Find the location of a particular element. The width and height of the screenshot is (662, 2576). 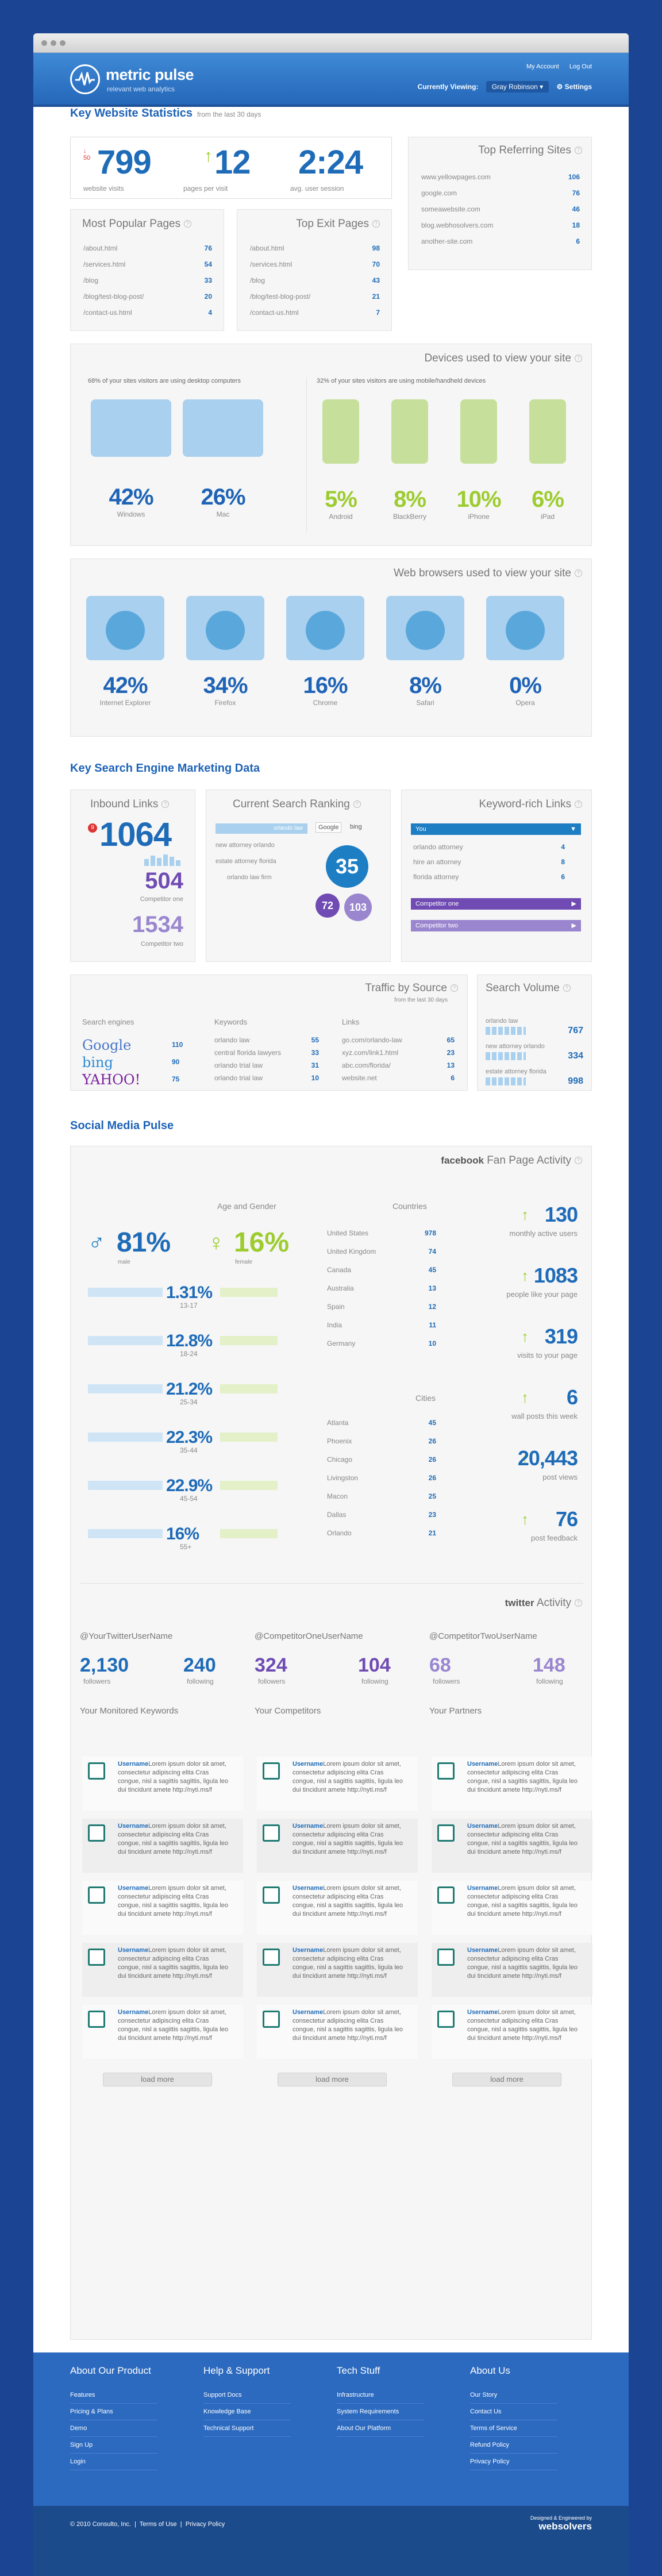

rich-competitor-one-bar: Competitor one ▶ is located at coordinates (496, 904).